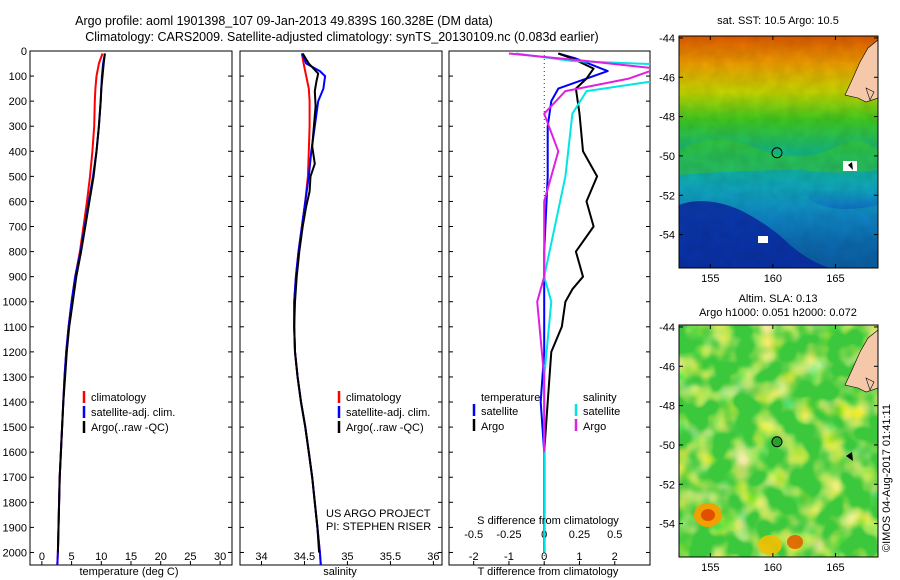 This screenshot has height=580, width=900. What do you see at coordinates (579, 535) in the screenshot?
I see `s-diff-tick-label: 0.25` at bounding box center [579, 535].